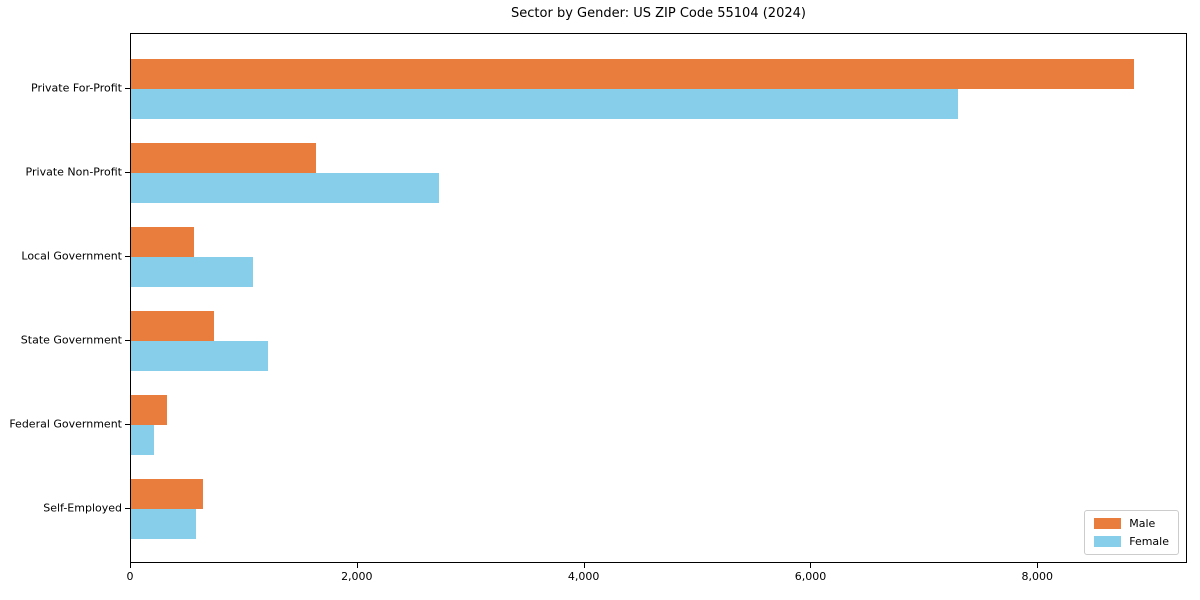  What do you see at coordinates (1131, 532) in the screenshot?
I see `legend: Male Female` at bounding box center [1131, 532].